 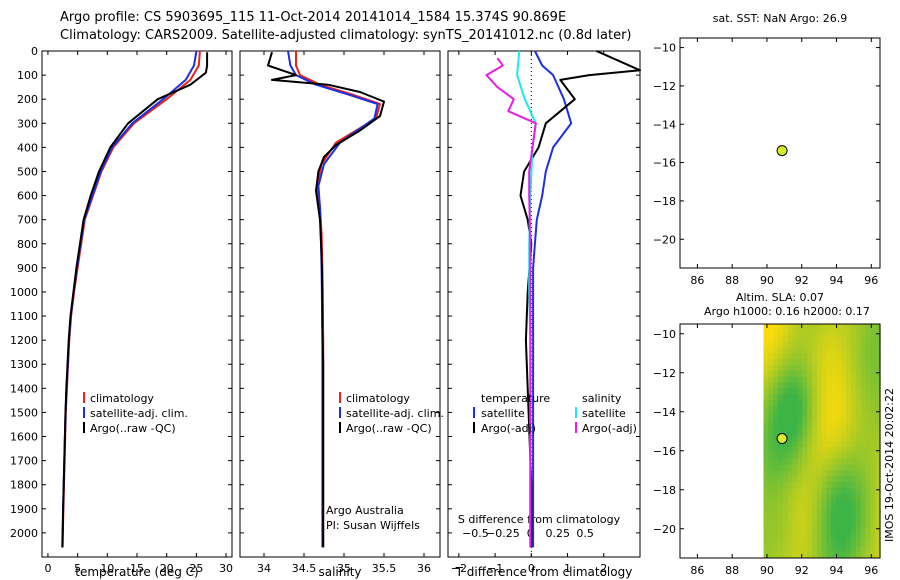 What do you see at coordinates (24, 533) in the screenshot?
I see `y-tick-label: 2000` at bounding box center [24, 533].